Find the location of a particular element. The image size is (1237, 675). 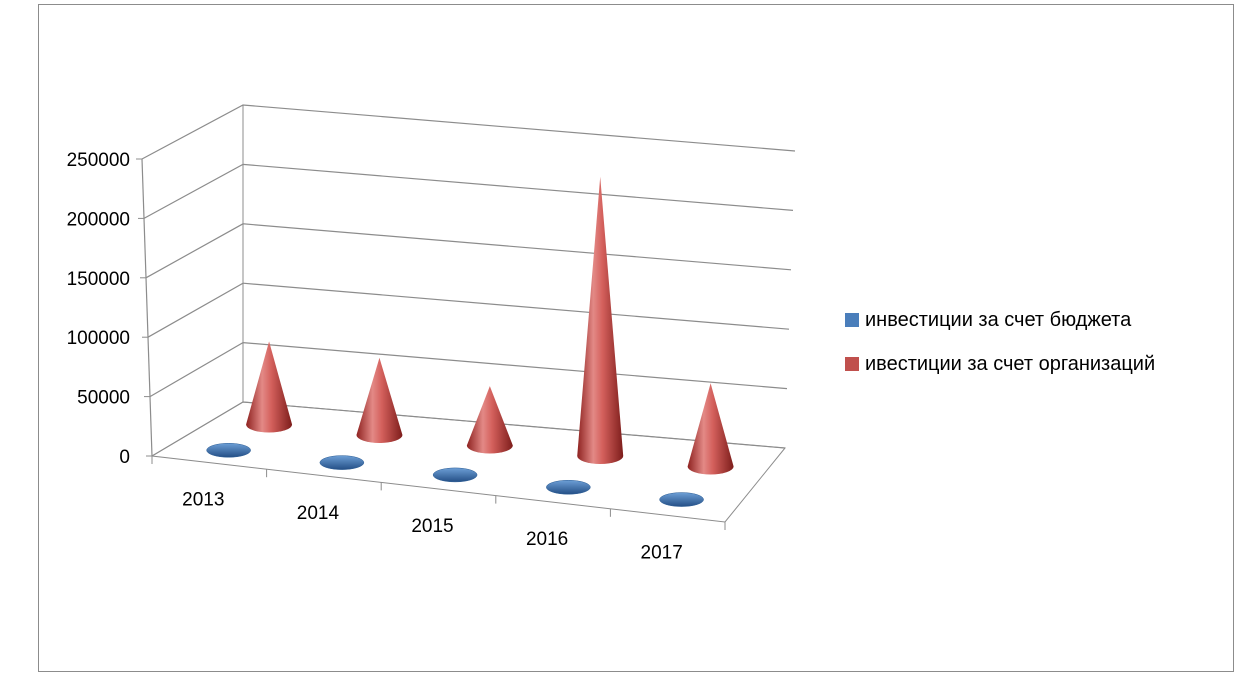

organizations-cone-2017 is located at coordinates (710, 429).